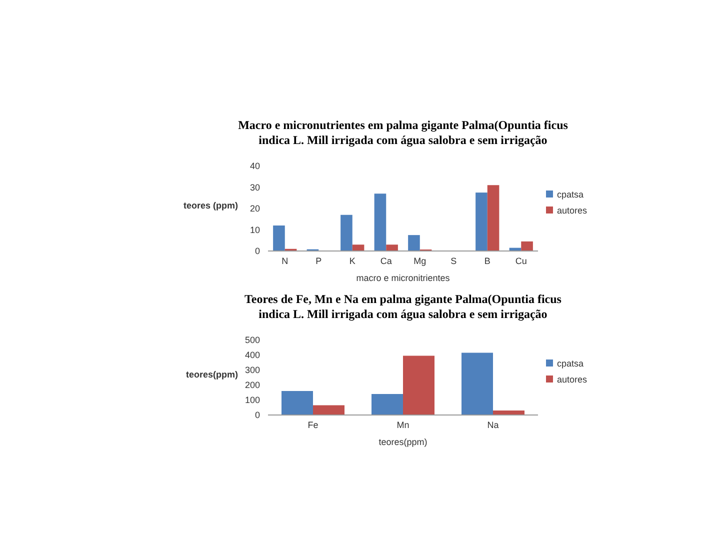 Image resolution: width=720 pixels, height=540 pixels. What do you see at coordinates (319, 261) in the screenshot?
I see `x-tick-label: P` at bounding box center [319, 261].